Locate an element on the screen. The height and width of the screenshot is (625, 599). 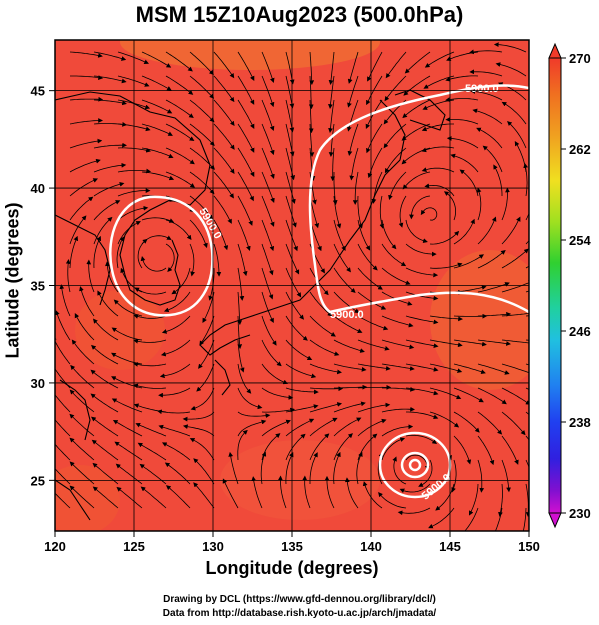
colorbar-tick-label: 254 is located at coordinates (580, 240).